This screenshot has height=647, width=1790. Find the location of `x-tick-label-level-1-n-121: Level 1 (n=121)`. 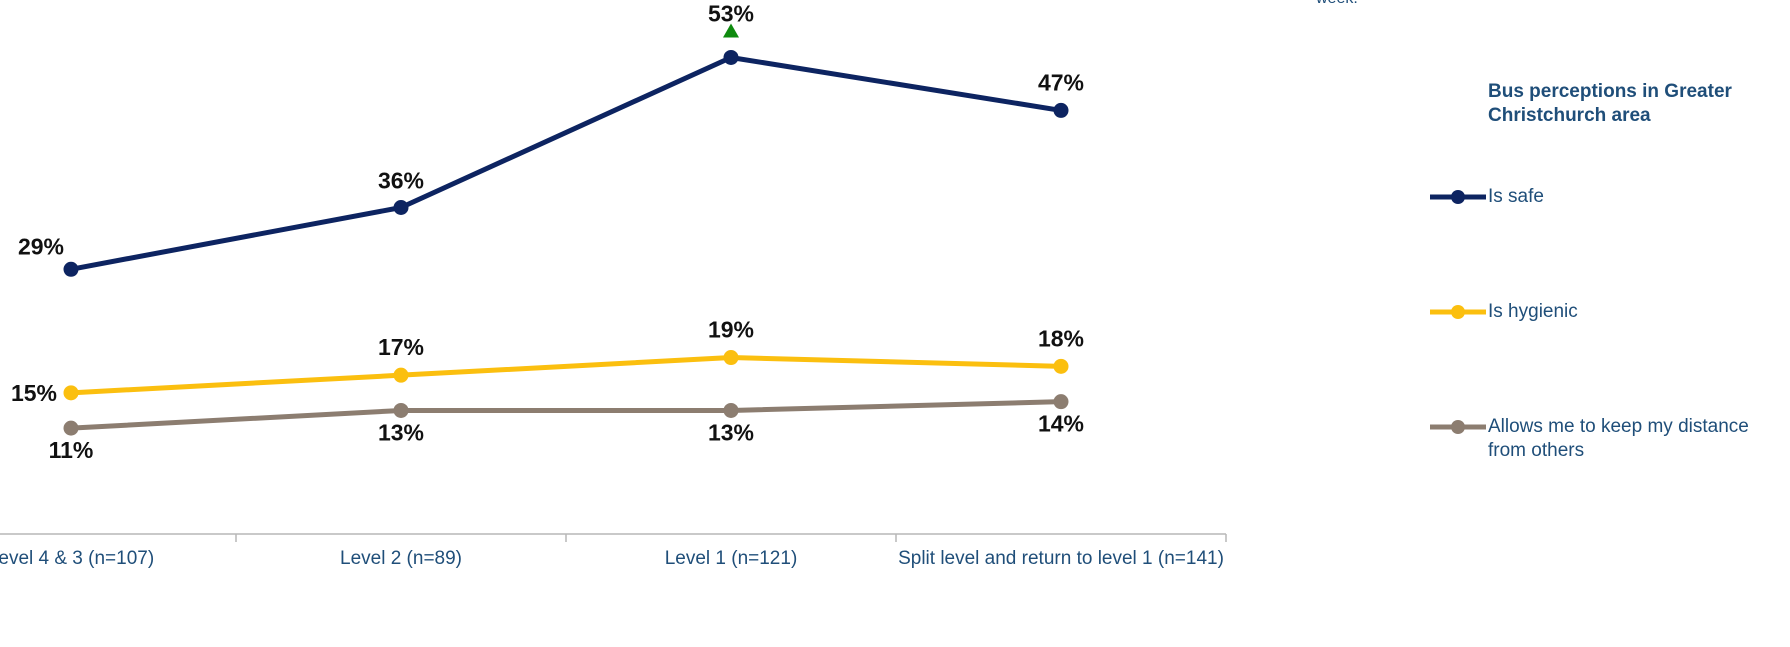

x-tick-label-level-1-n-121: Level 1 (n=121) is located at coordinates (731, 558).